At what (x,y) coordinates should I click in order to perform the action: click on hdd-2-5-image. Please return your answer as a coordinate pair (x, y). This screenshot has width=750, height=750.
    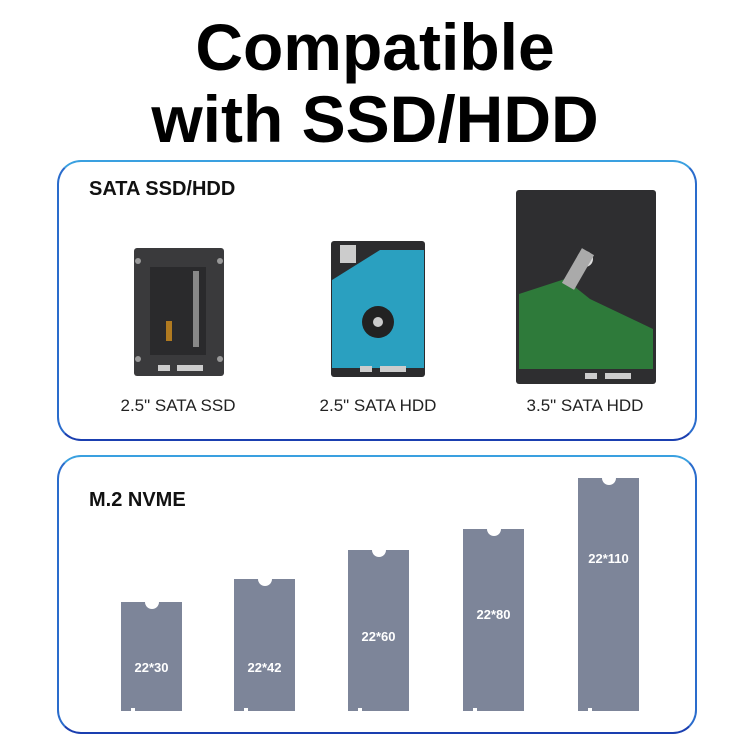
    Looking at the image, I should click on (378, 309).